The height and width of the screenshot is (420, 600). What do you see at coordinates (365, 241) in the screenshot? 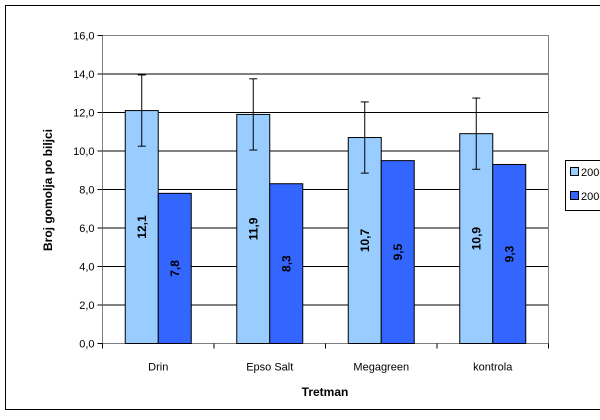
I see `bar-value-label: 10,7` at bounding box center [365, 241].